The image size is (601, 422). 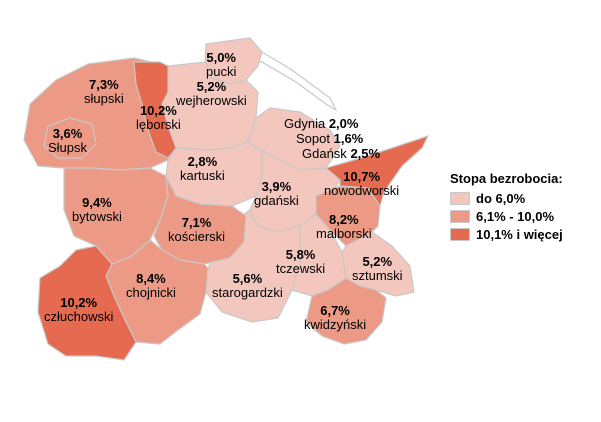 I want to click on label-slupski-name: słupski, so click(x=104, y=98).